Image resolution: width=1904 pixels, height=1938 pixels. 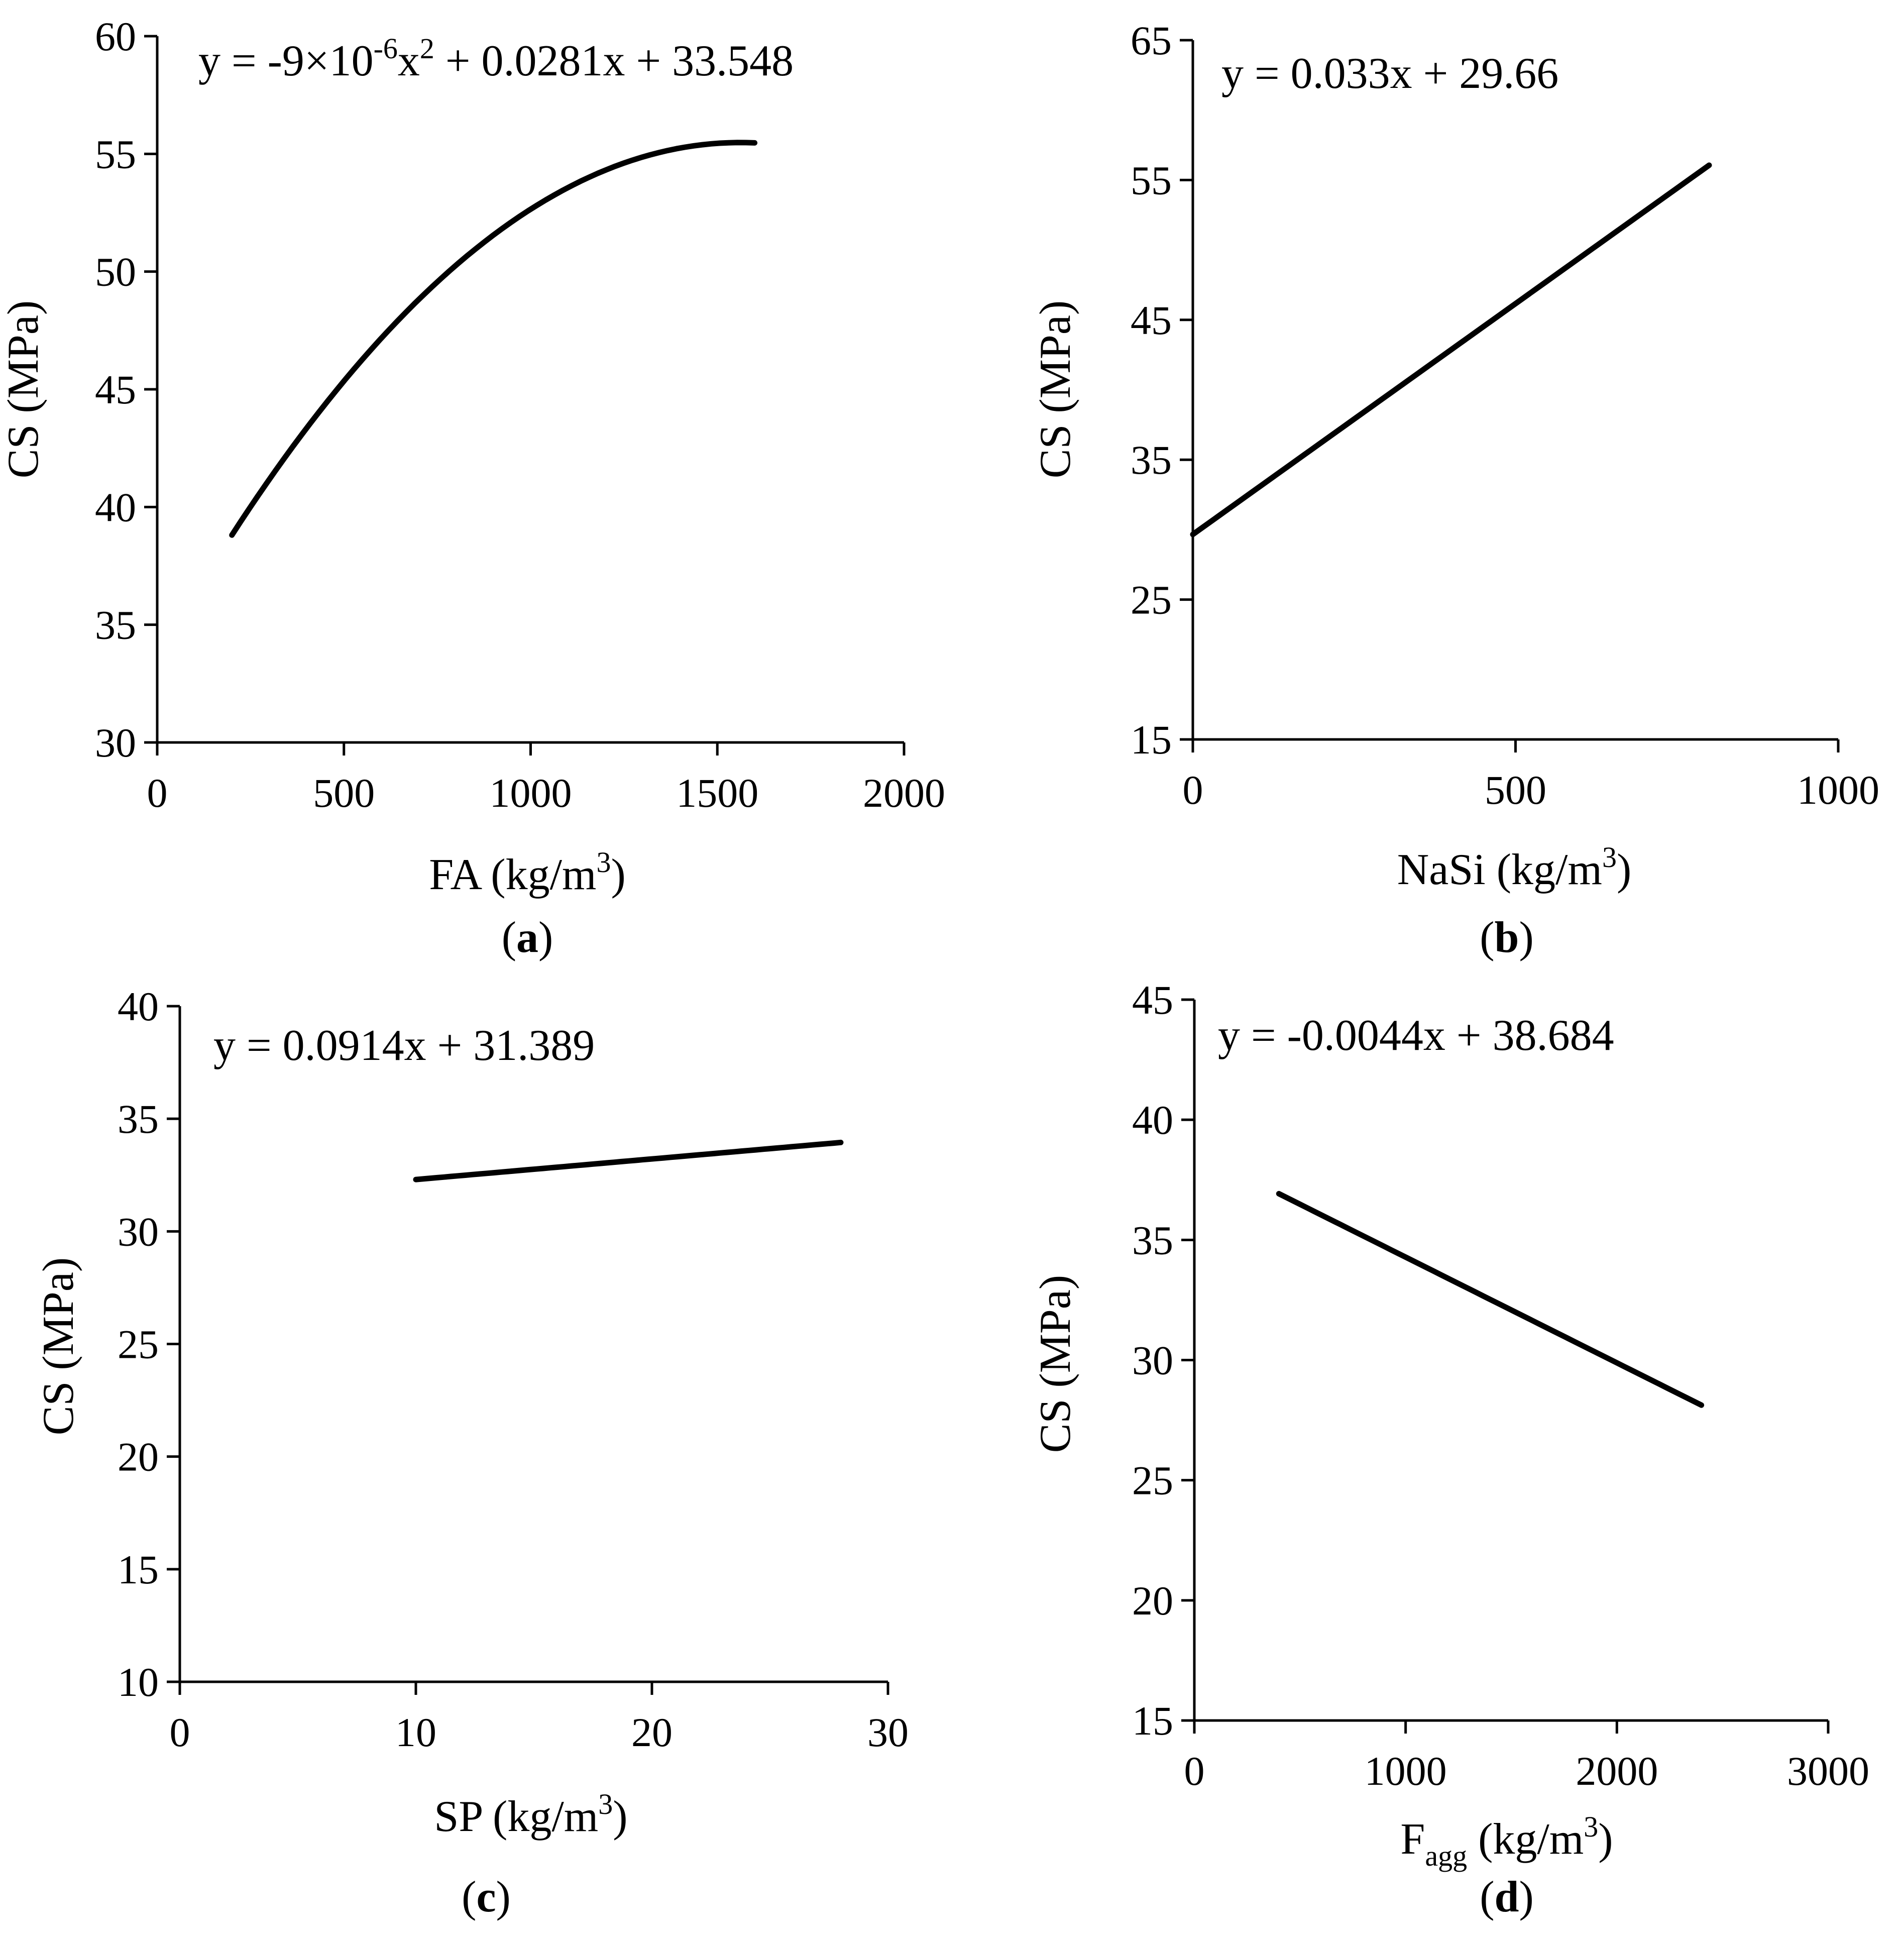 What do you see at coordinates (1446, 1856) in the screenshot?
I see `x-axis-label-subscript: agg` at bounding box center [1446, 1856].